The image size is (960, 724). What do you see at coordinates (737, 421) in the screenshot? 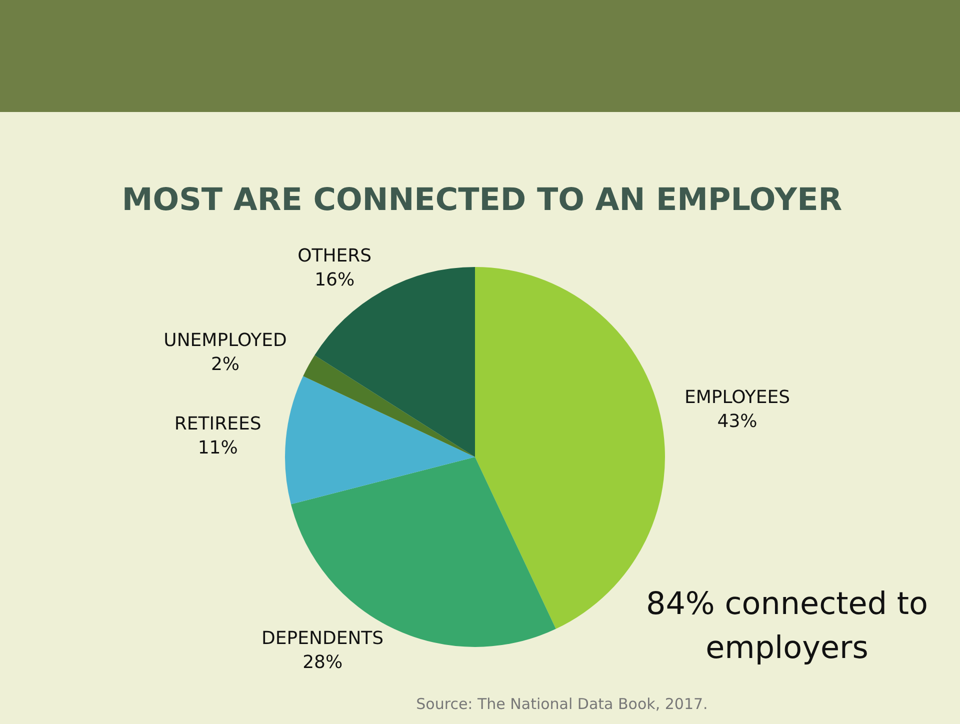
I see `data-label: 43%` at bounding box center [737, 421].